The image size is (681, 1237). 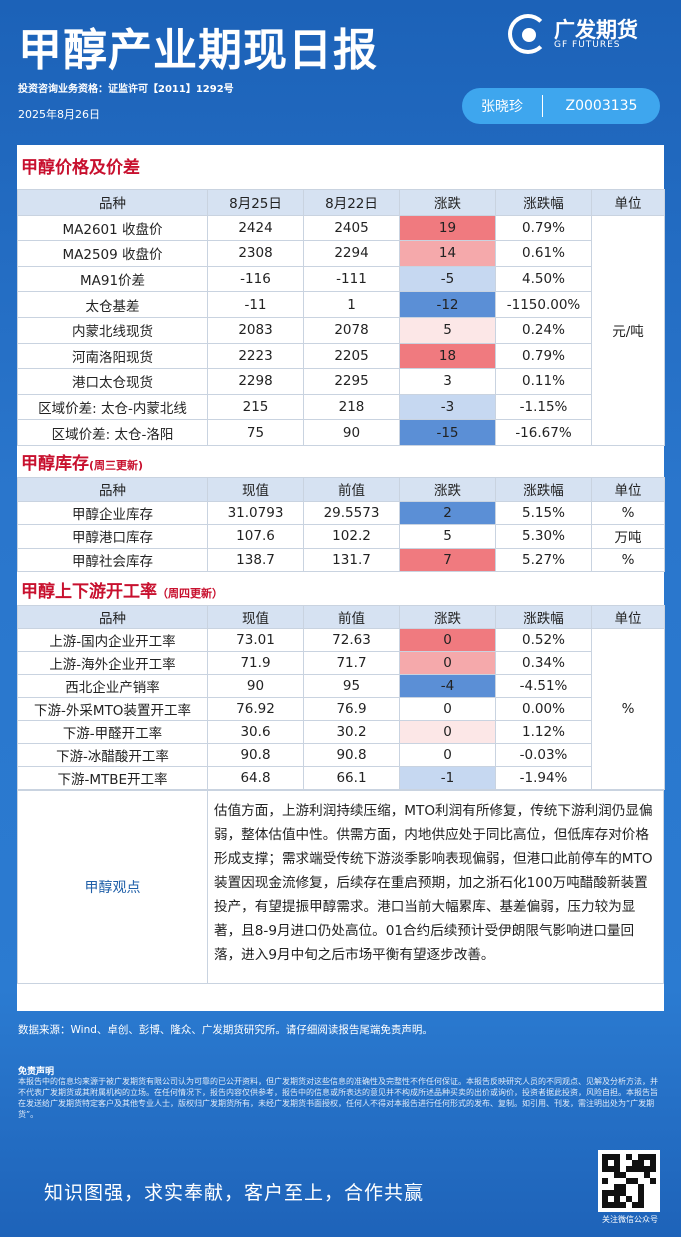 What do you see at coordinates (89, 592) in the screenshot?
I see `operating-title-text: 甲醇上下游开工率` at bounding box center [89, 592].